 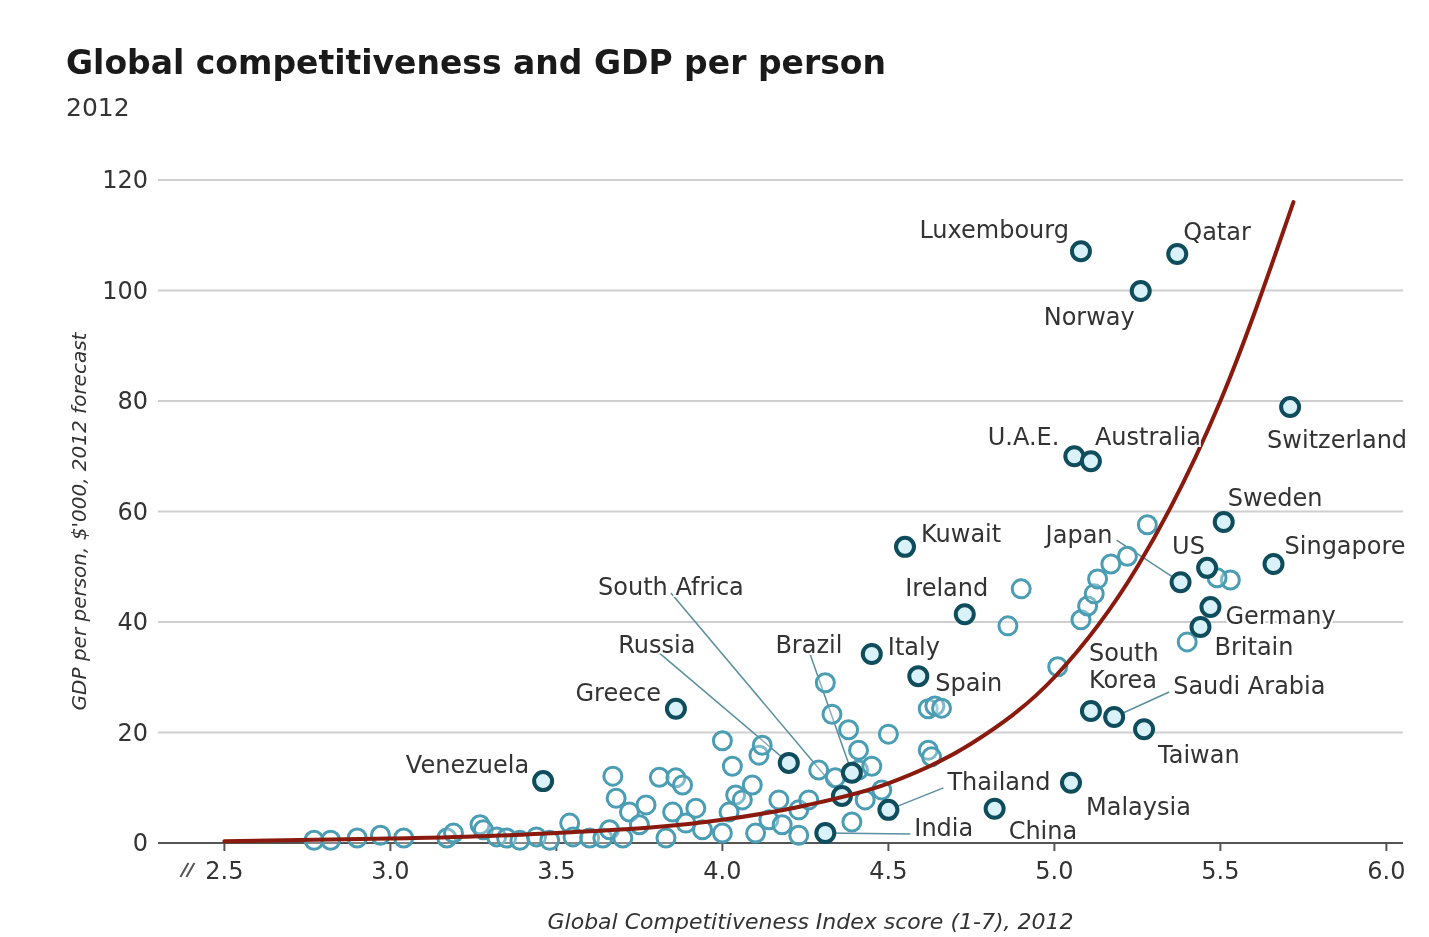 What do you see at coordinates (140, 843) in the screenshot?
I see `y-tick-label: 0` at bounding box center [140, 843].